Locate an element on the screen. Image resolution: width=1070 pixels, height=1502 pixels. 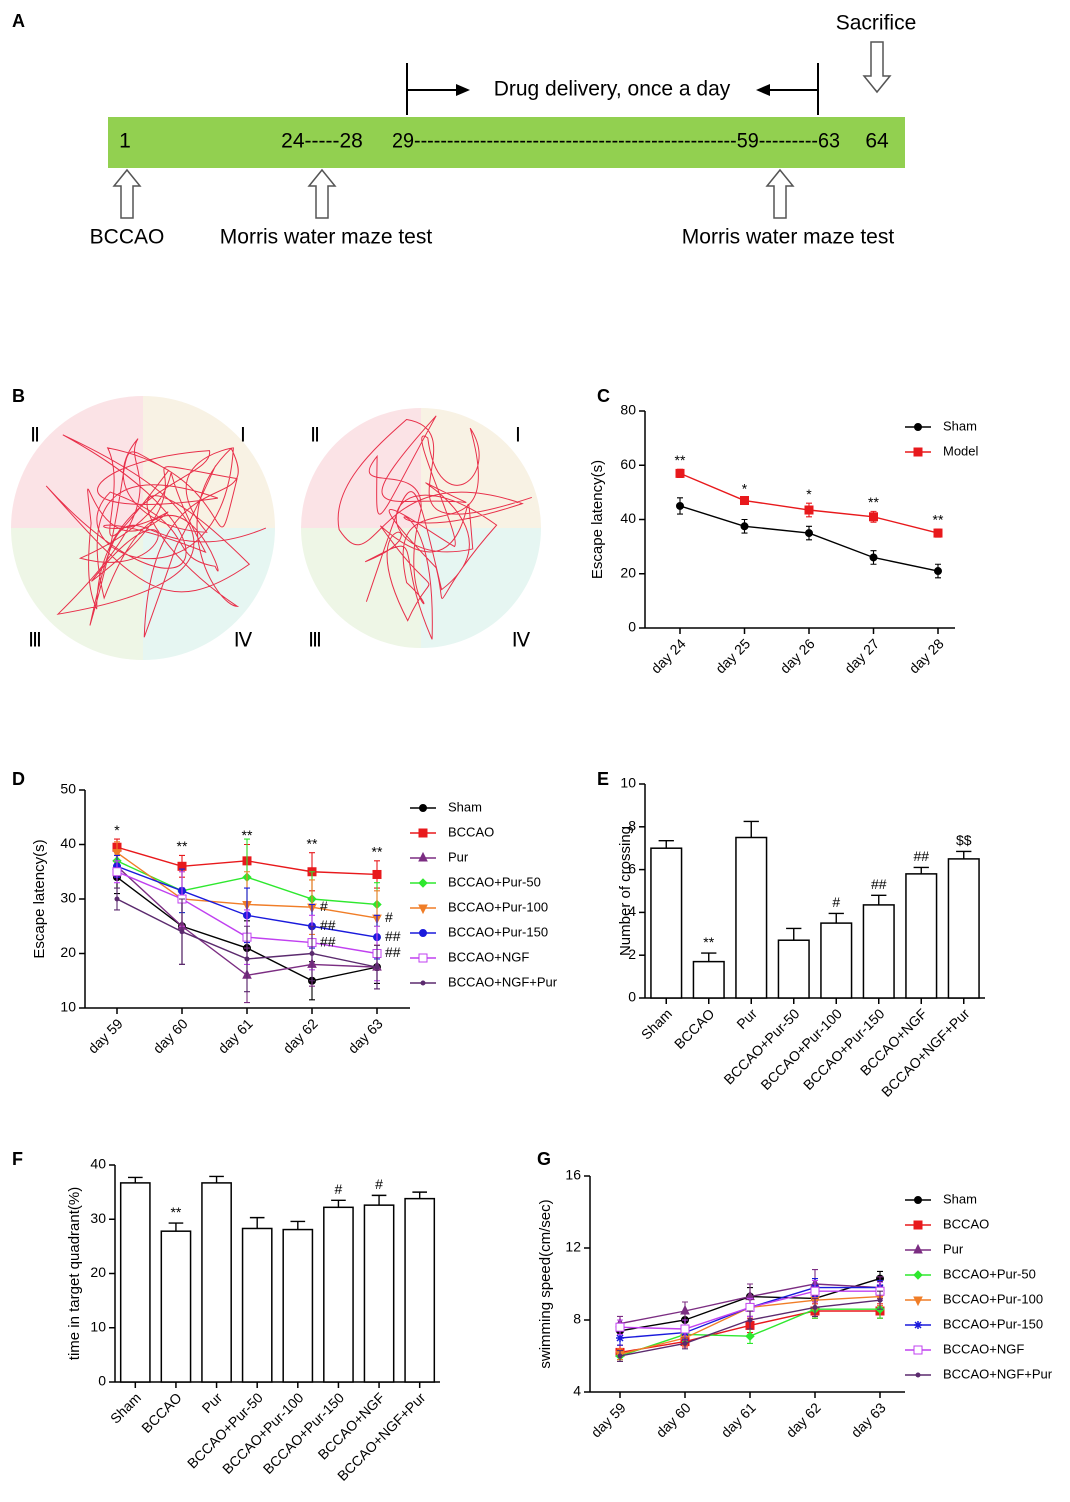
x-tick-label: day 63 is located at coordinates (365, 1035).